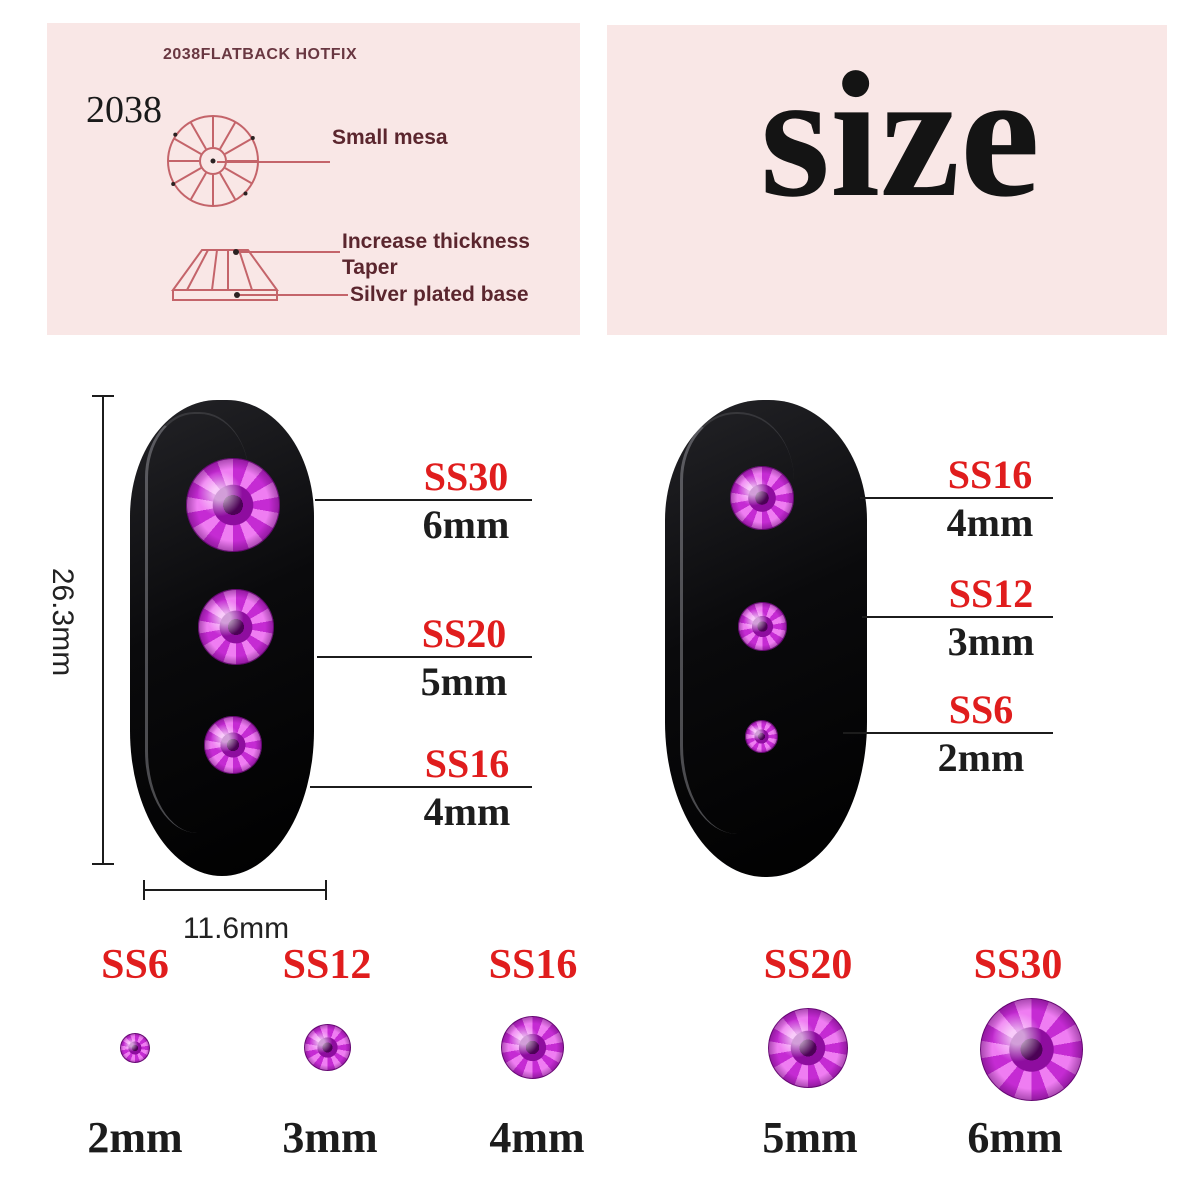 This screenshot has width=1188, height=1188. Describe the element at coordinates (990, 474) in the screenshot. I see `ss16-right-label: SS16` at that location.